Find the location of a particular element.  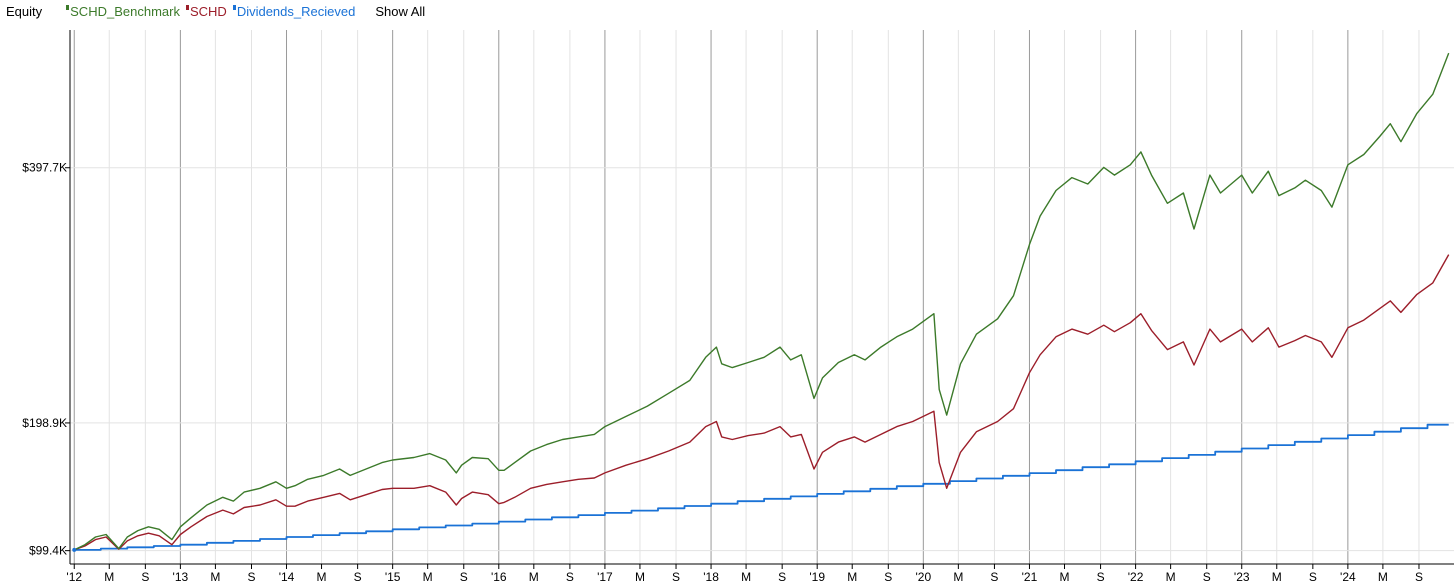

chart-title: Equity is located at coordinates (24, 11).